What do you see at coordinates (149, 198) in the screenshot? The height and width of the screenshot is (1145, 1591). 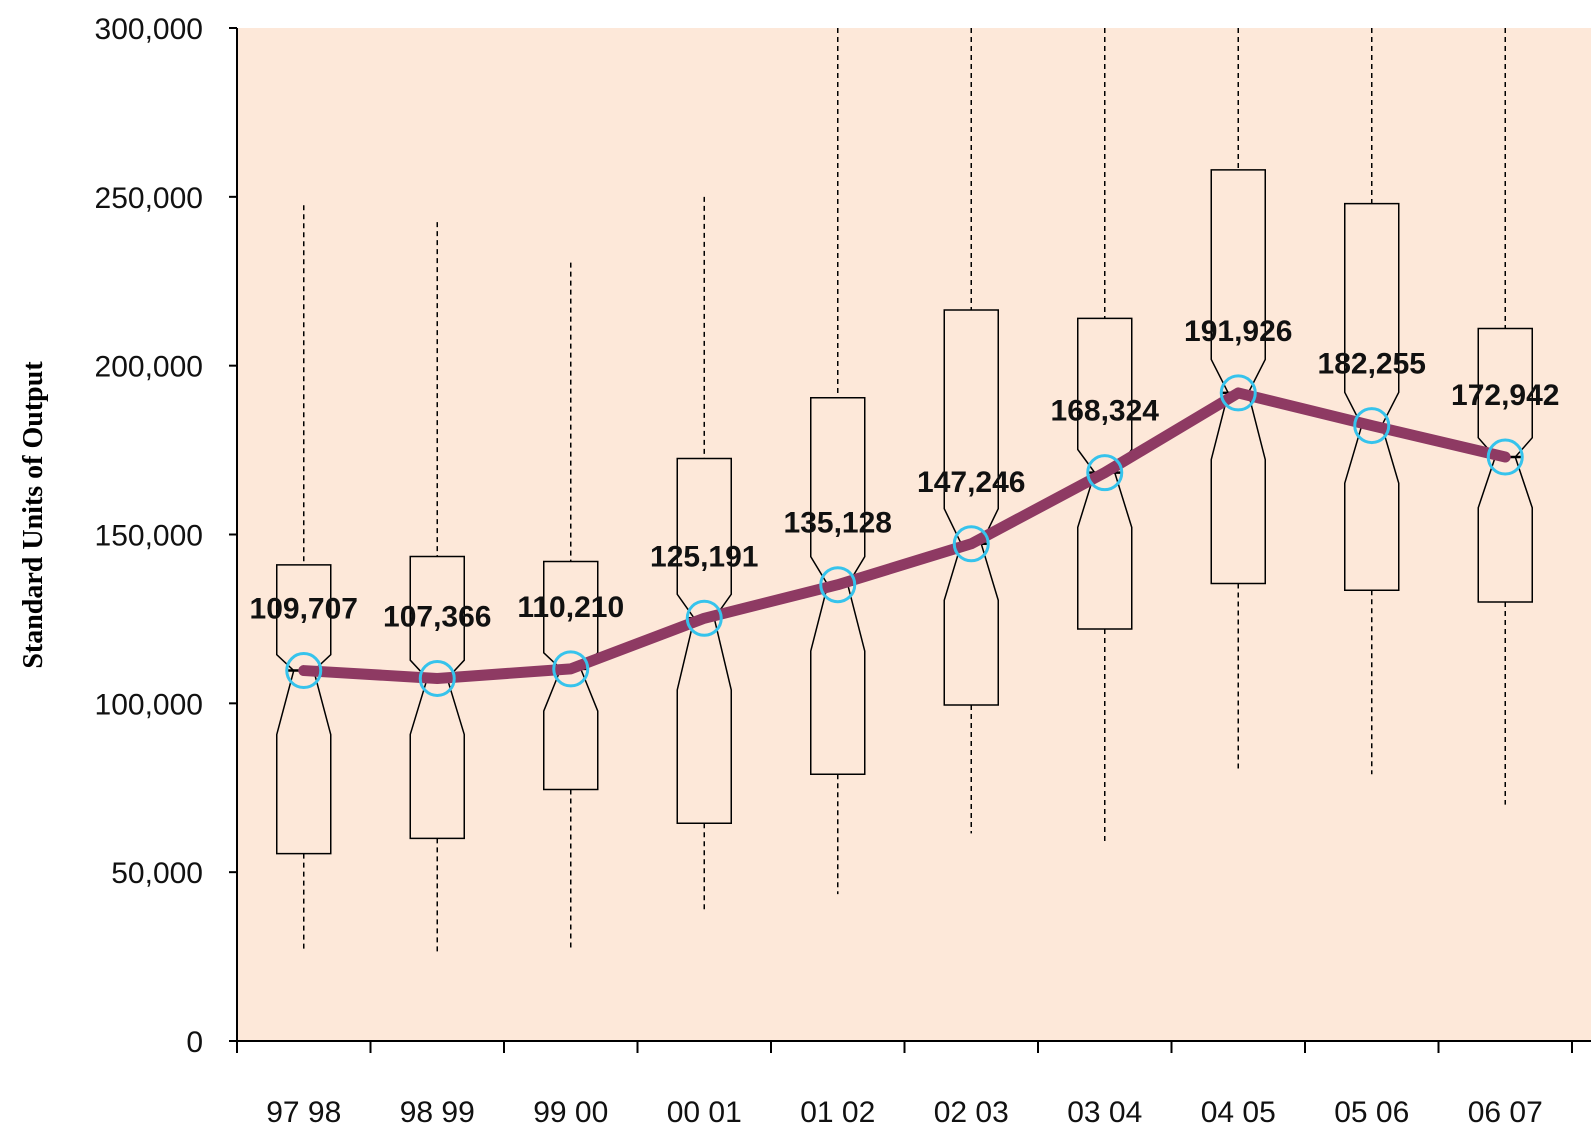 I see `y-tick-label: 250,000` at bounding box center [149, 198].